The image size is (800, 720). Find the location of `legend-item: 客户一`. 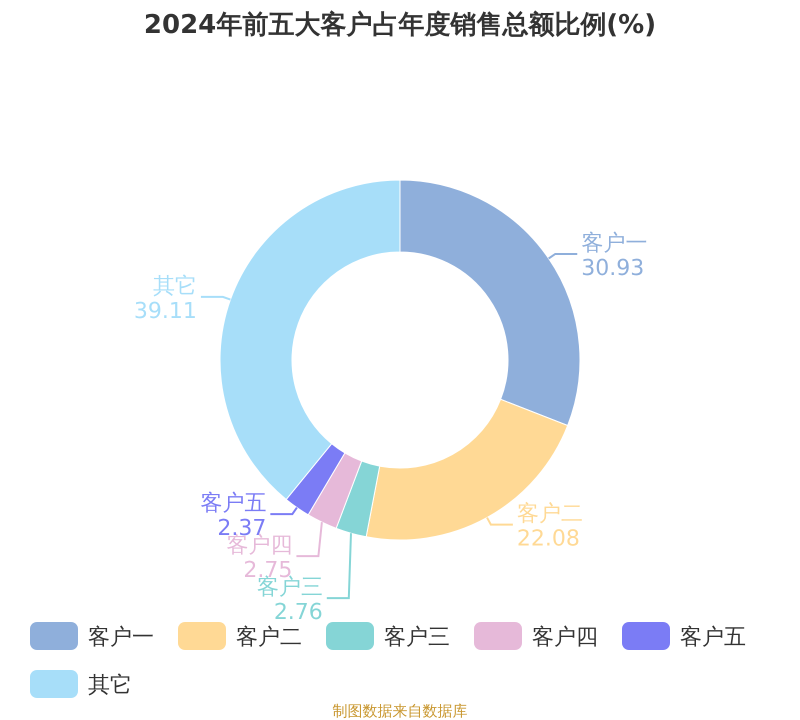

legend-item: 客户一 is located at coordinates (92, 636).